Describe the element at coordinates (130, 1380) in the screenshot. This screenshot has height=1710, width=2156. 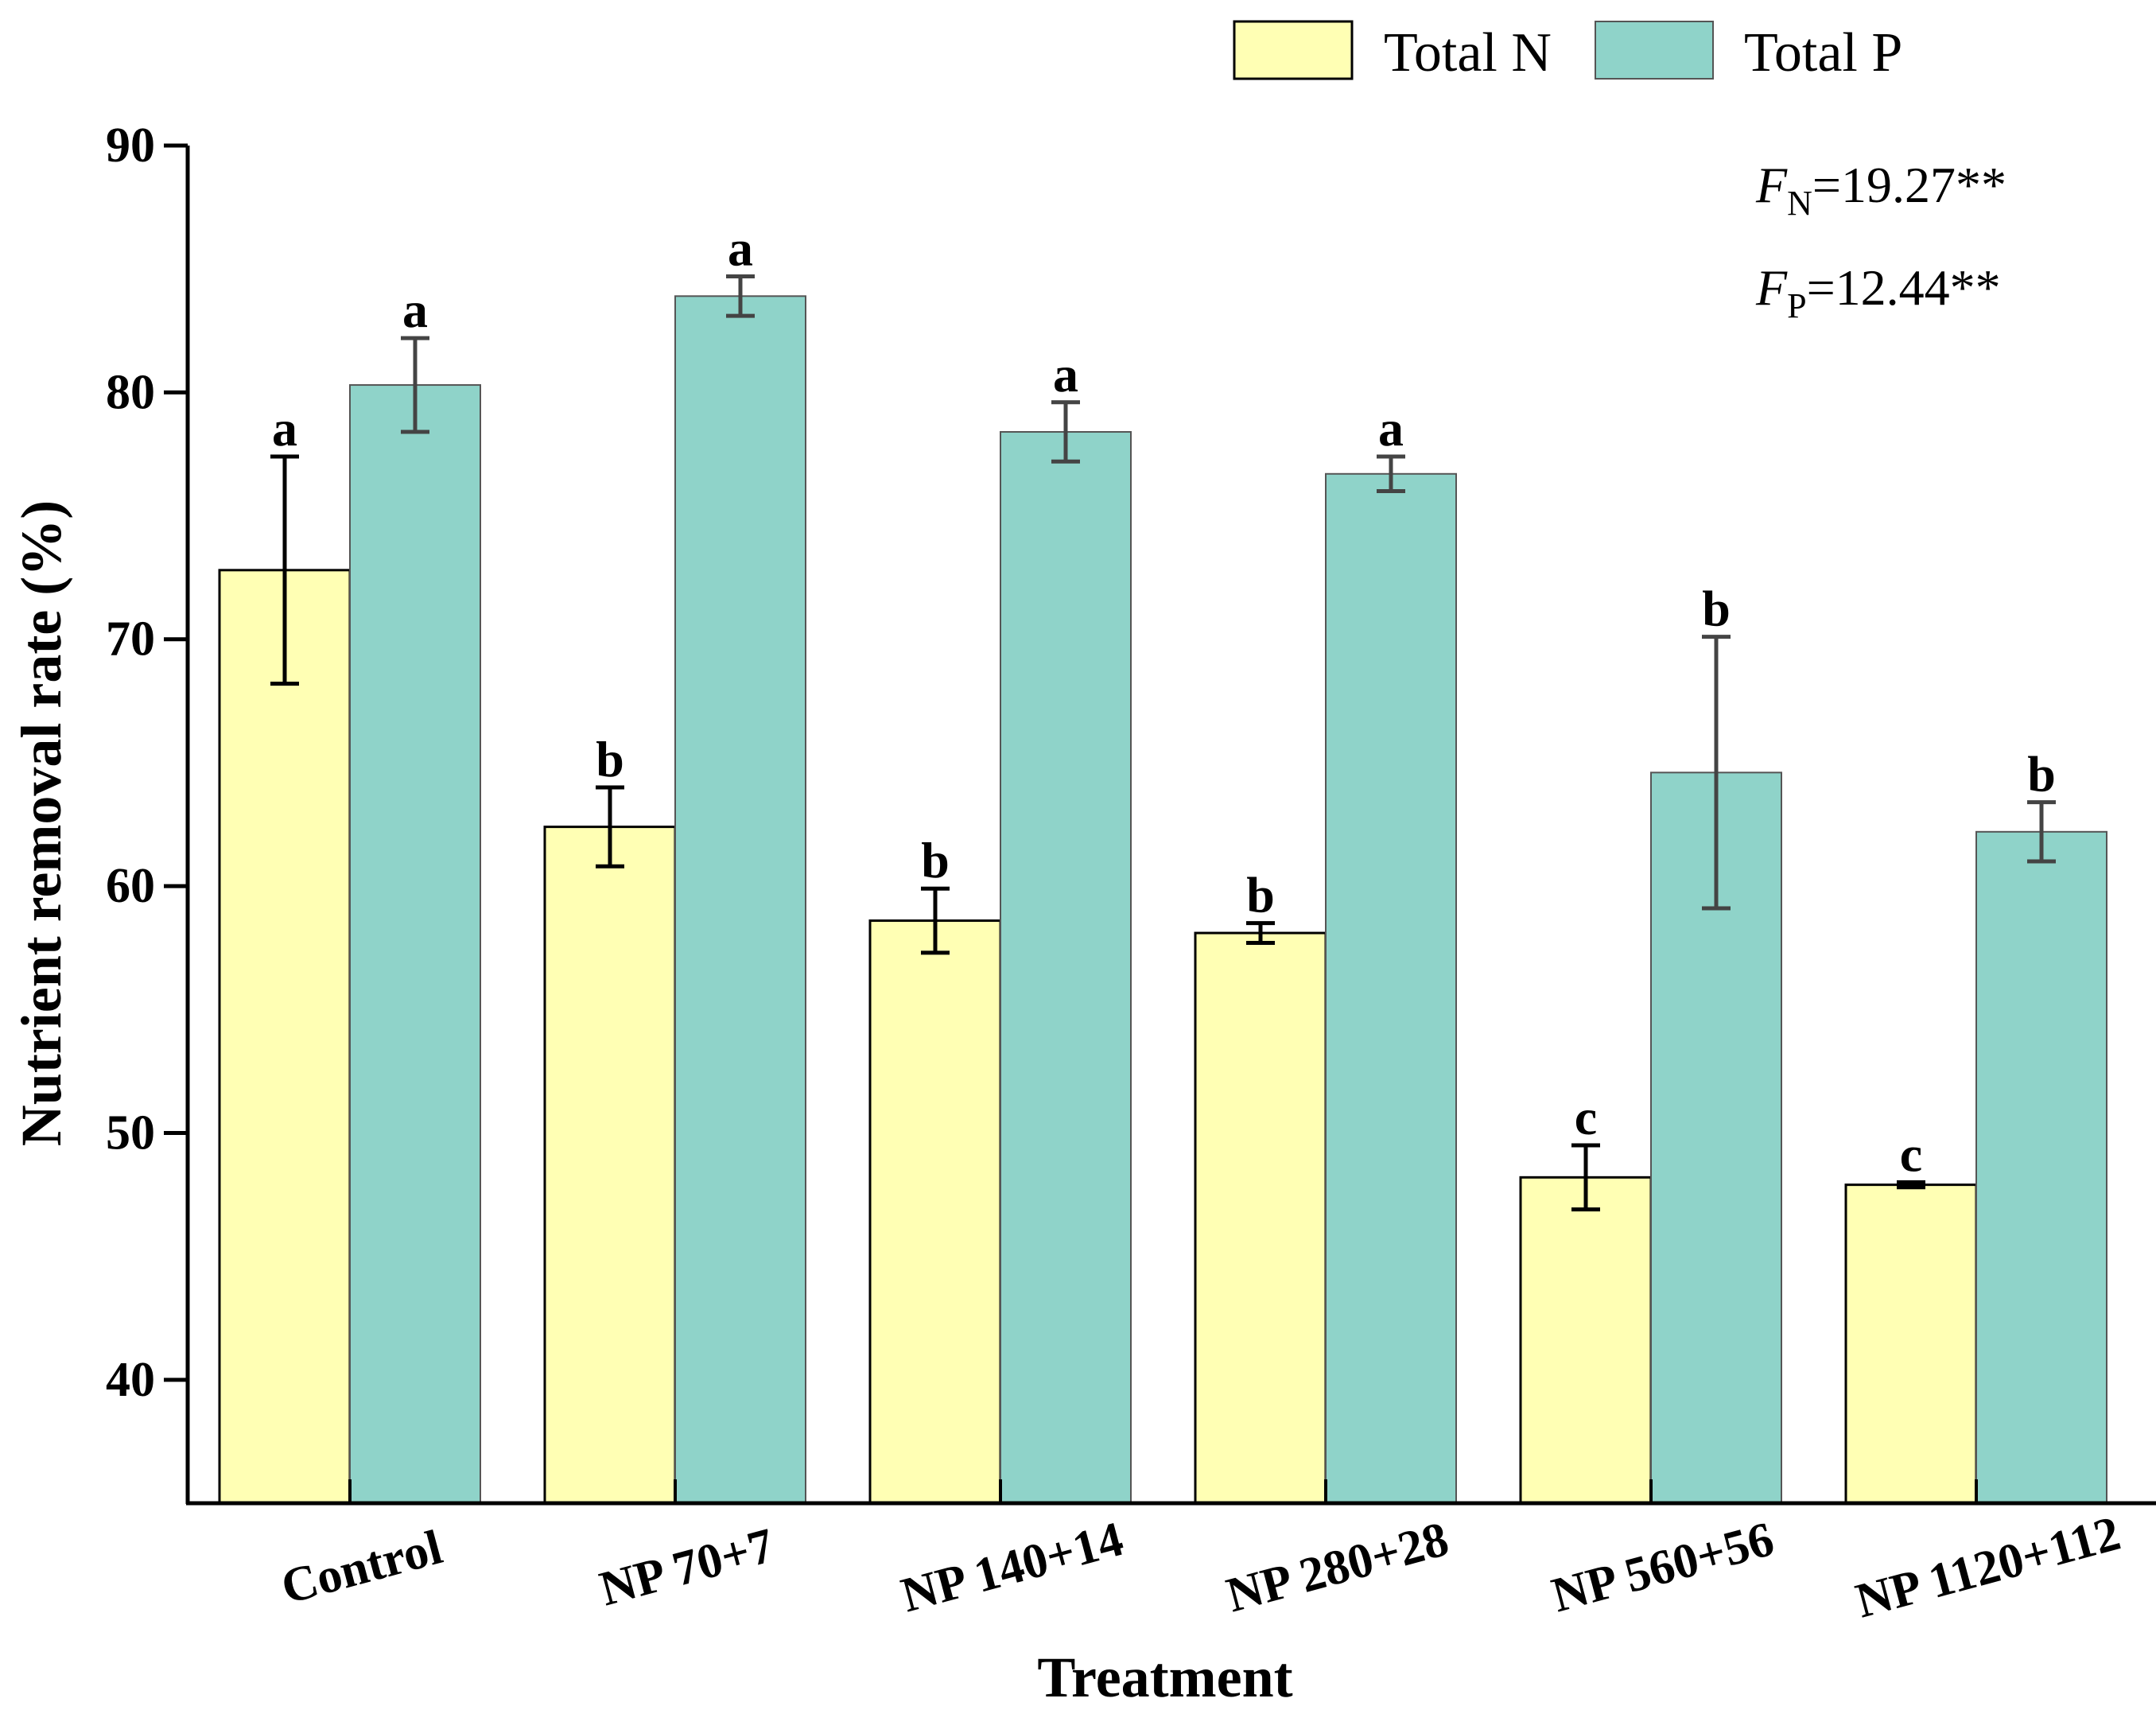
I see `y-tick-label-40: 40` at that location.